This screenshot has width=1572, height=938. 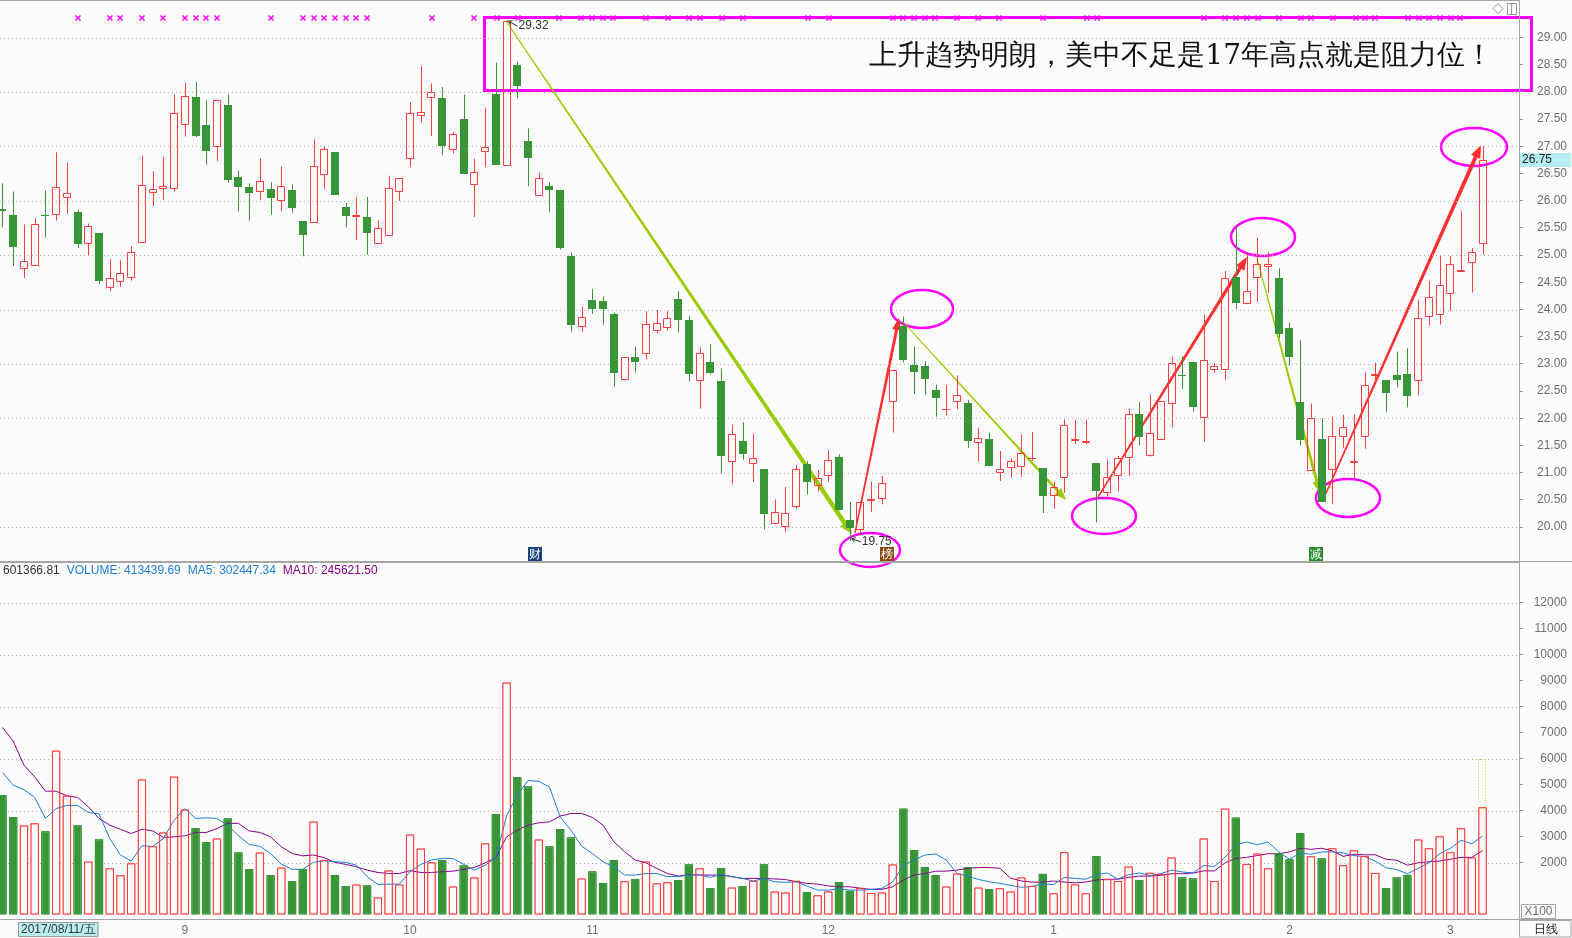 I want to click on x-tick-label: 3, so click(x=1451, y=929).